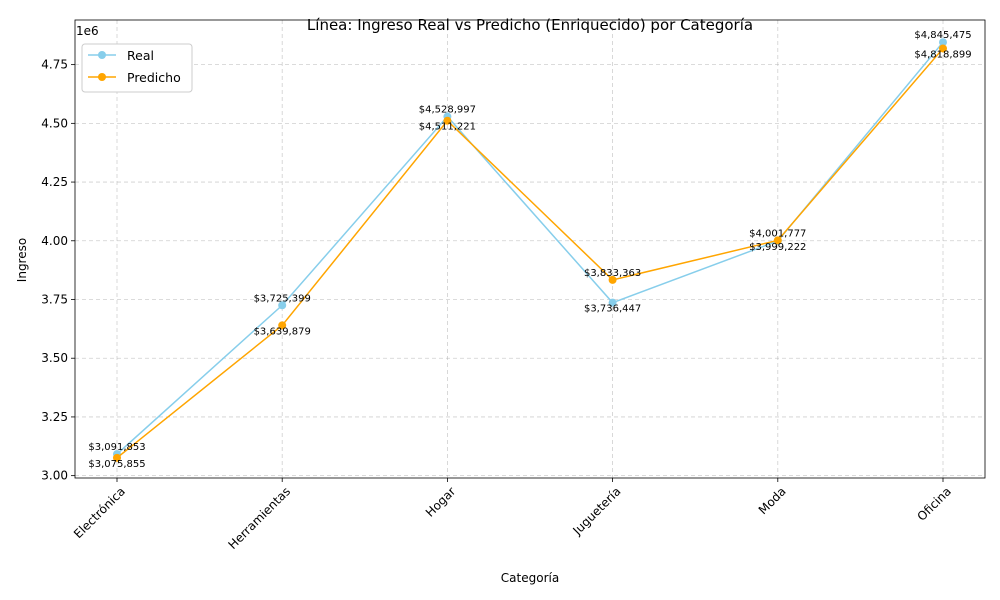 The height and width of the screenshot is (600, 1000). I want to click on legend-box, so click(137, 68).